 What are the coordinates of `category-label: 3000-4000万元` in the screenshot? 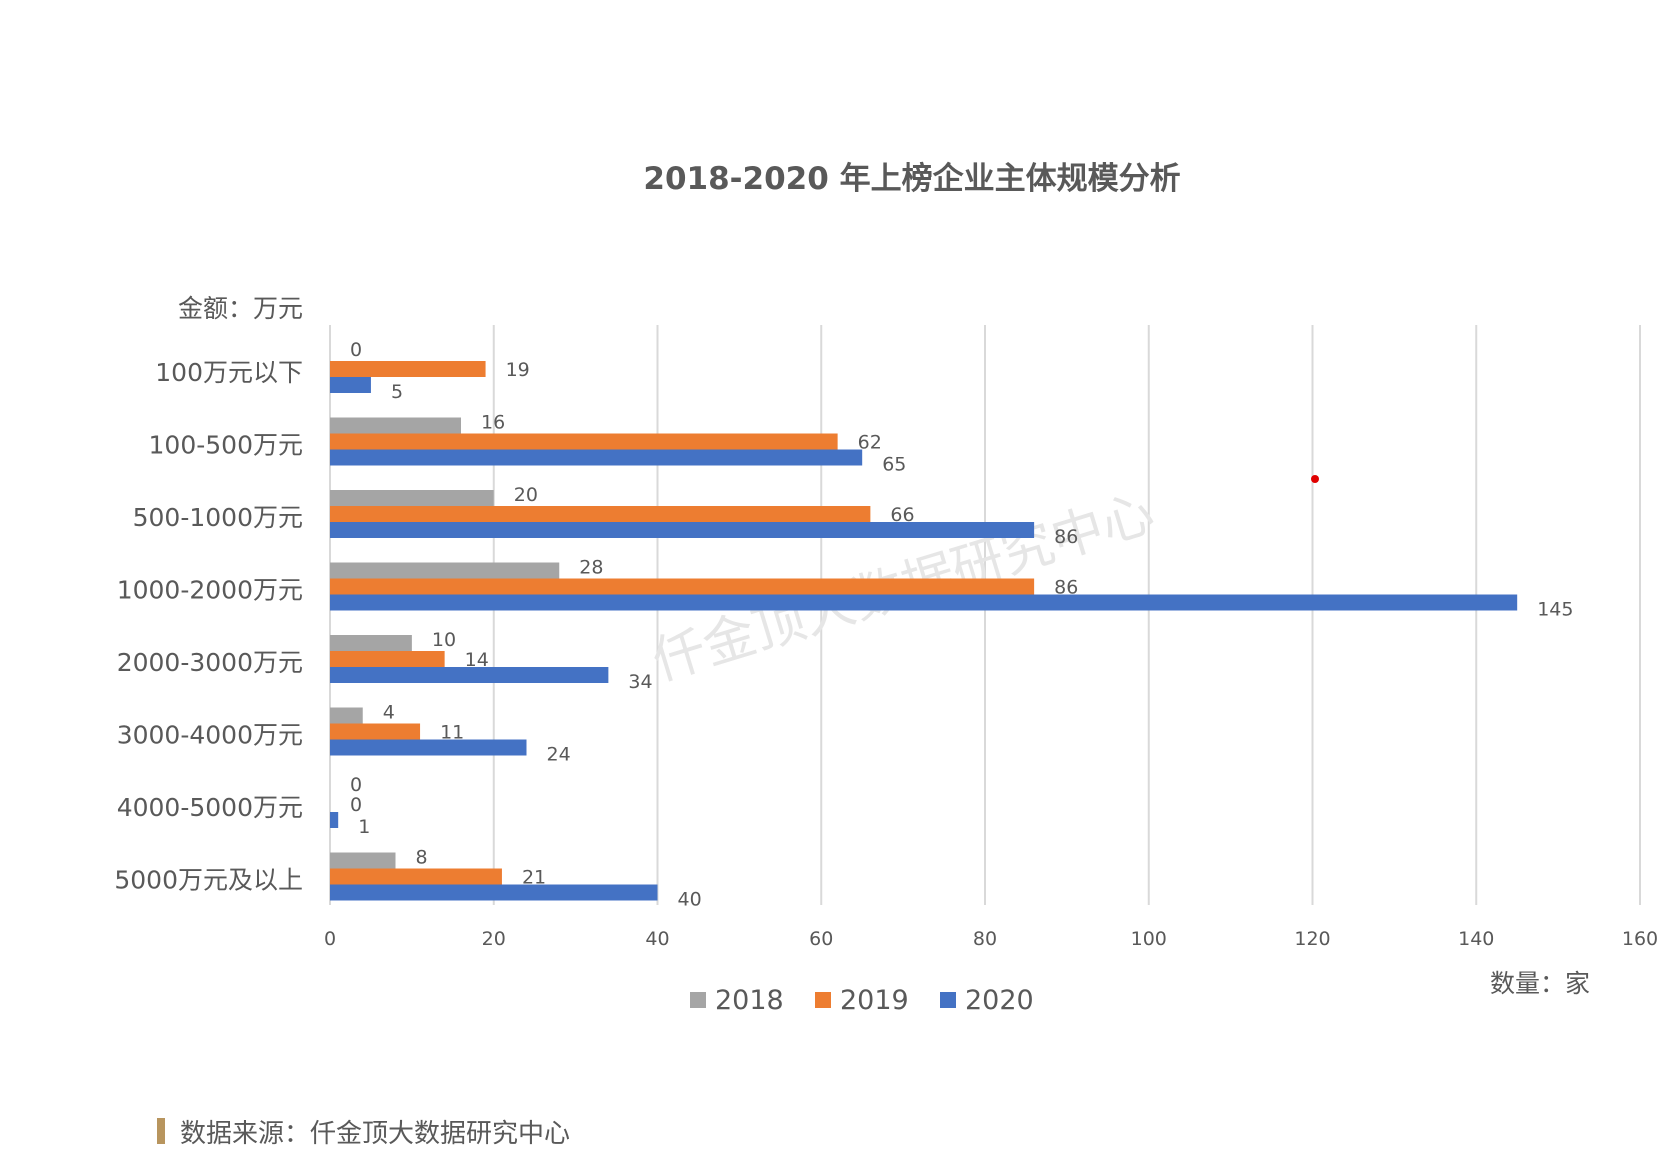 It's located at (210, 735).